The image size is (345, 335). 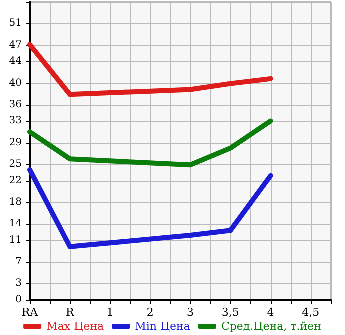 I want to click on y-tick-label: 7, so click(x=19, y=262).